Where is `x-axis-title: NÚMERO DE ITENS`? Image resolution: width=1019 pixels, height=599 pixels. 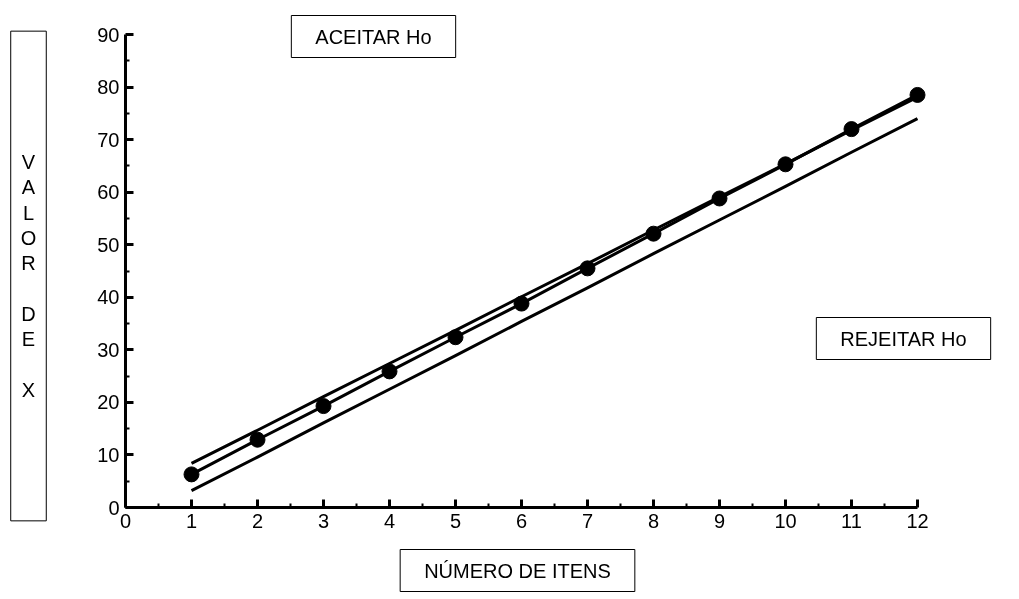 x-axis-title: NÚMERO DE ITENS is located at coordinates (517, 570).